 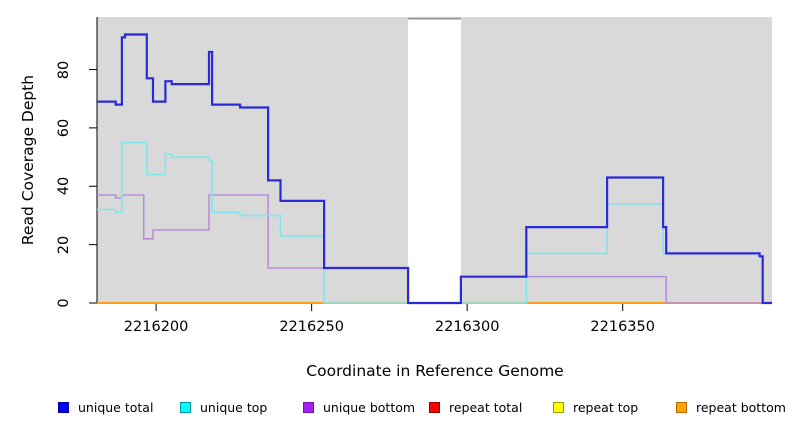 What do you see at coordinates (434, 407) in the screenshot?
I see `repeat-total-swatch-icon` at bounding box center [434, 407].